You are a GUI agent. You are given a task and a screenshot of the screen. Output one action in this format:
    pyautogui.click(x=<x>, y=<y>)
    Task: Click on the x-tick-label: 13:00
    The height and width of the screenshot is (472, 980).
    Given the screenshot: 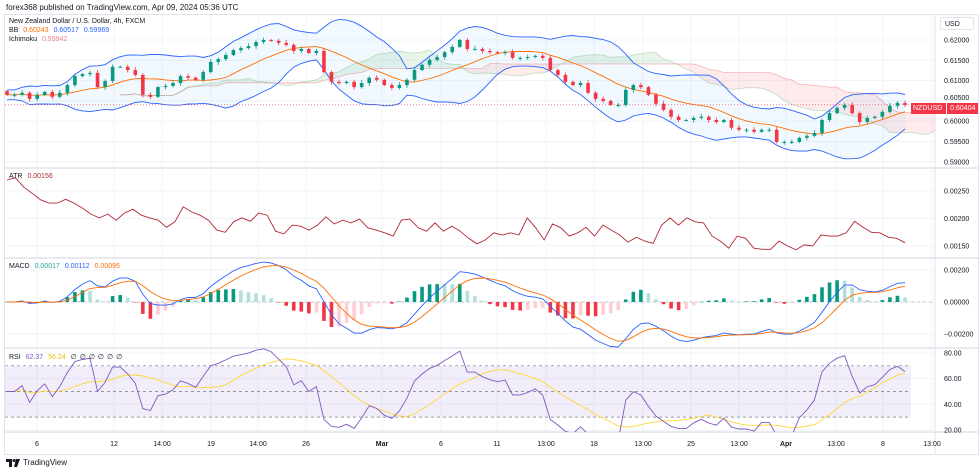 What is the action you would take?
    pyautogui.click(x=546, y=444)
    